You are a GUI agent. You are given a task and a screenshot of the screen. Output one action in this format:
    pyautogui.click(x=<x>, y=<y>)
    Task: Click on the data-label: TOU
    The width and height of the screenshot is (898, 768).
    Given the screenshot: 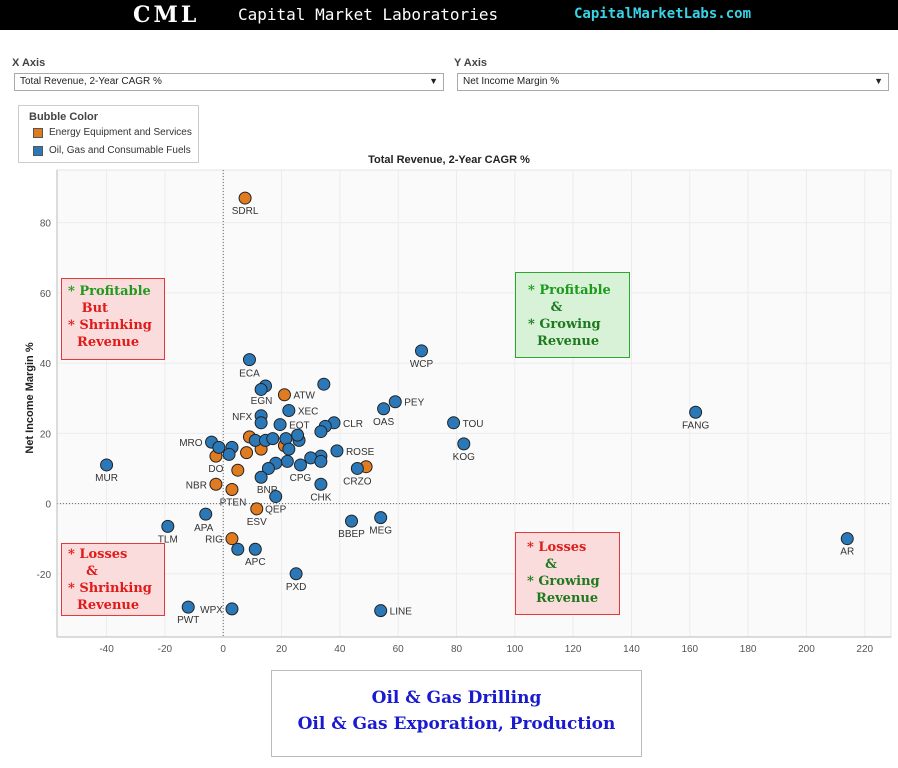 What is the action you would take?
    pyautogui.click(x=473, y=424)
    